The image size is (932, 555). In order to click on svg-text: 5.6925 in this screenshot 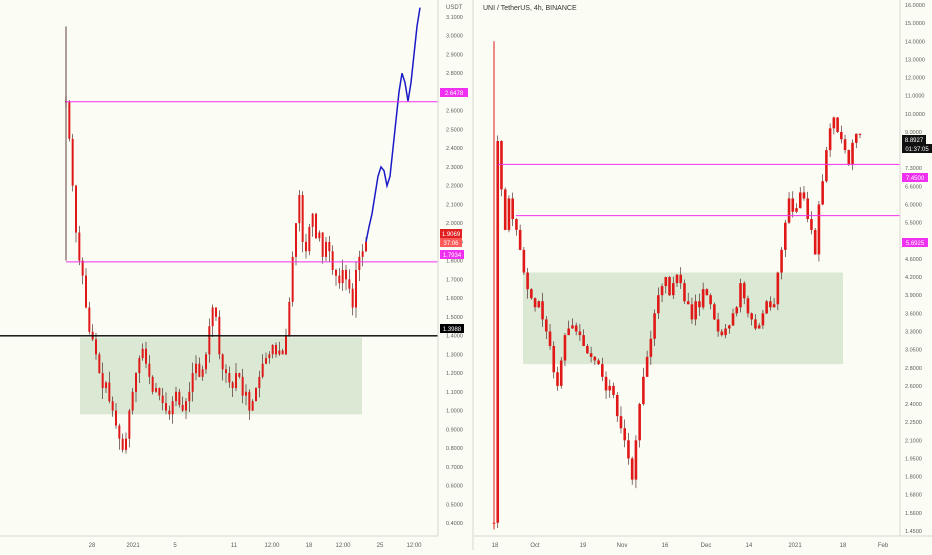, I will do `click(915, 244)`.